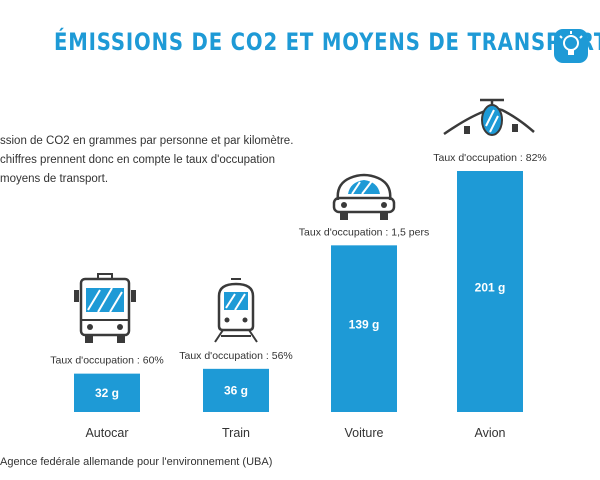 The height and width of the screenshot is (480, 600). I want to click on category-label: Avion, so click(489, 433).